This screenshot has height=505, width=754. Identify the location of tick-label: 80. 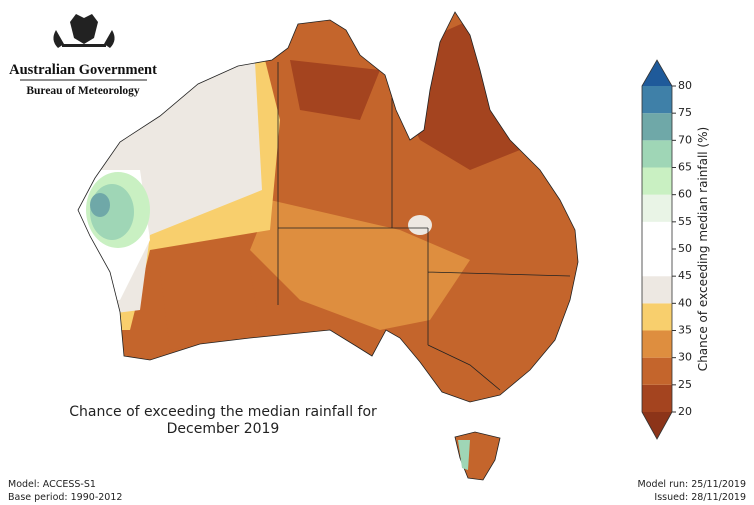
(685, 85).